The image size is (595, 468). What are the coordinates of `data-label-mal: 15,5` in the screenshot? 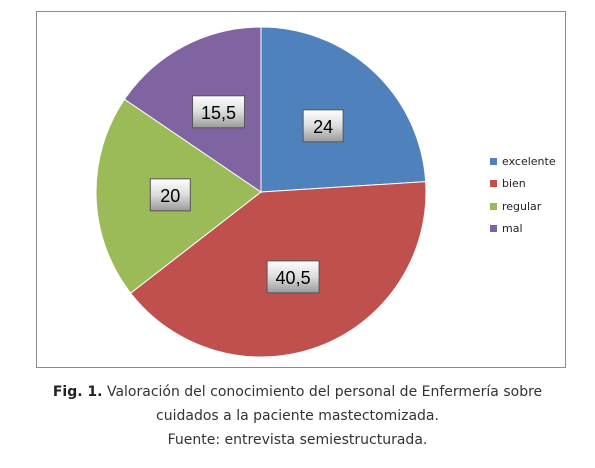 It's located at (219, 112).